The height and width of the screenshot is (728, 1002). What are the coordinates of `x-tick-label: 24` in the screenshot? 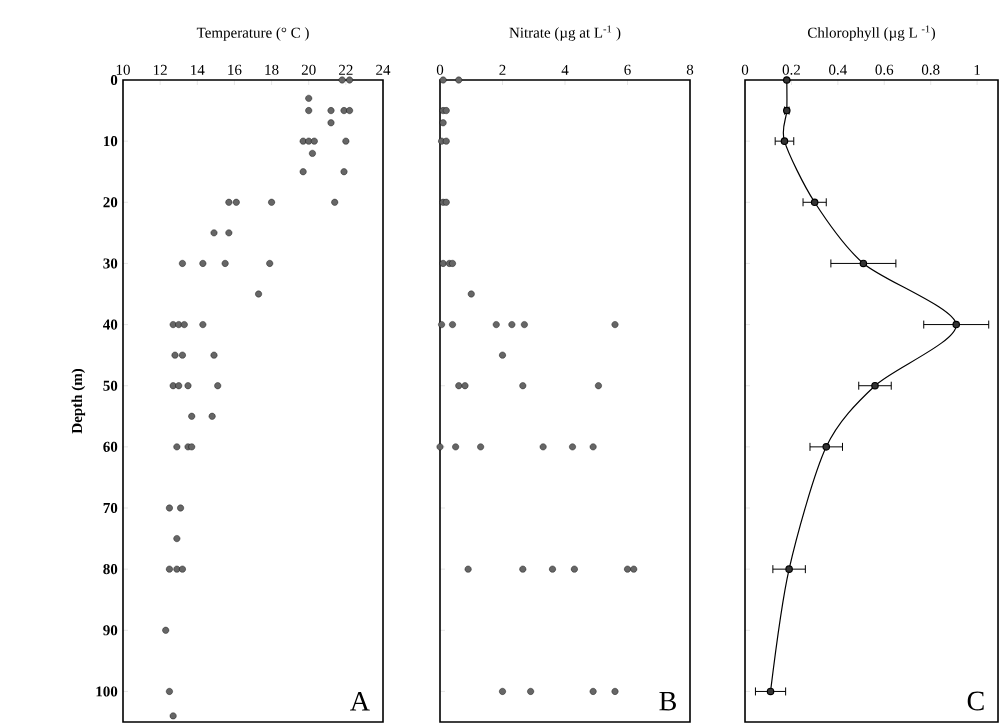 It's located at (383, 69).